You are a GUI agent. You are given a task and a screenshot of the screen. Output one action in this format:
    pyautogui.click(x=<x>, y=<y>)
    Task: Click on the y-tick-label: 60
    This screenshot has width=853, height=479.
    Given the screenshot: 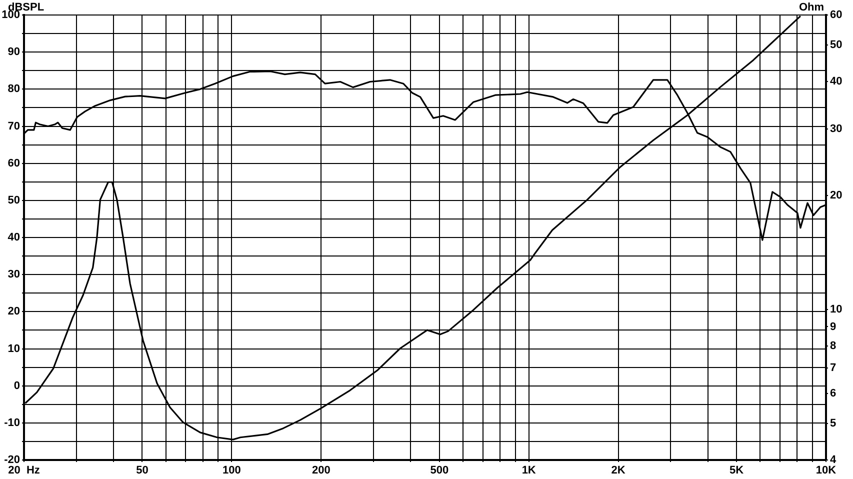 What is the action you would take?
    pyautogui.click(x=836, y=15)
    